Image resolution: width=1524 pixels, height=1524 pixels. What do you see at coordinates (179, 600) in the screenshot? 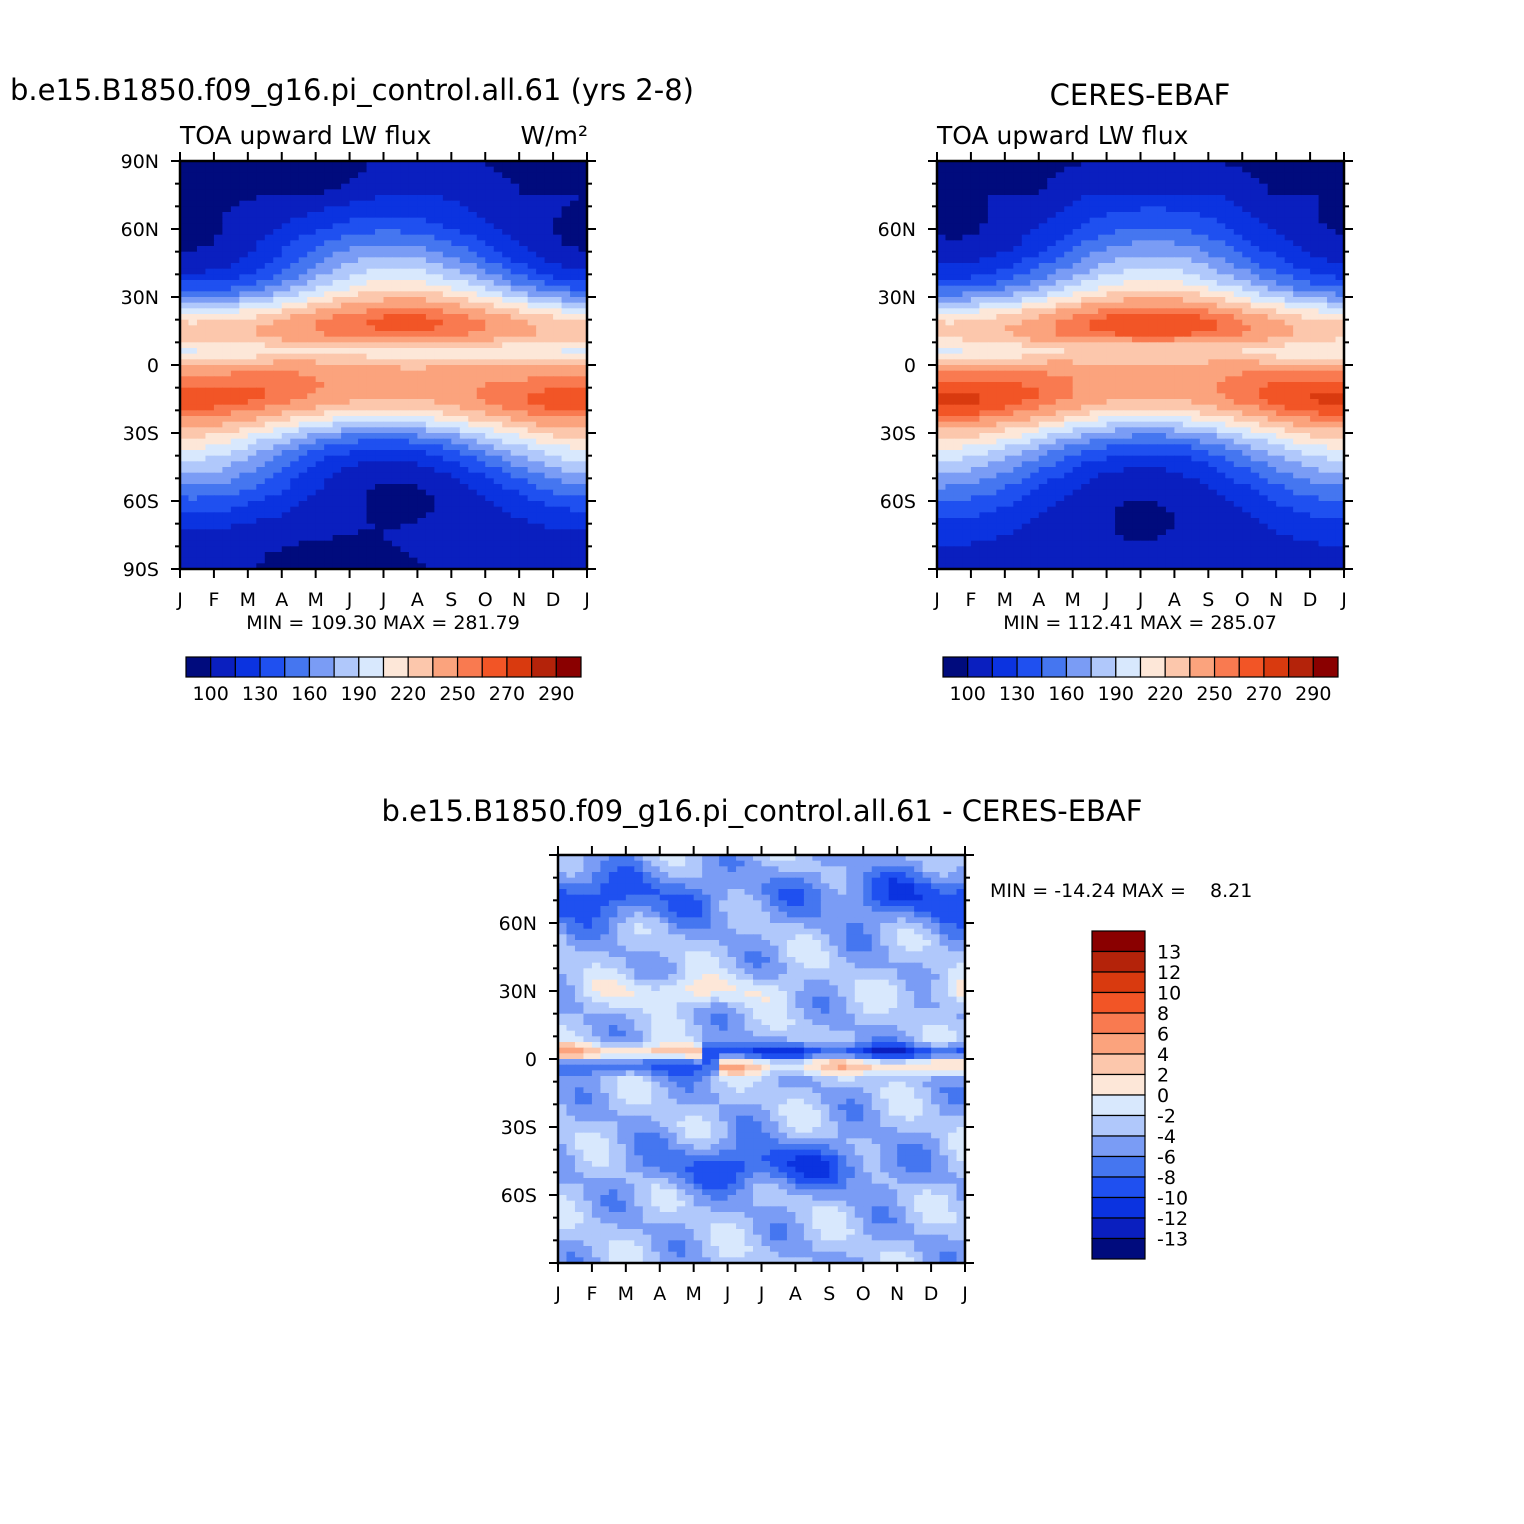
I see `model-xtick-label: J` at bounding box center [179, 600].